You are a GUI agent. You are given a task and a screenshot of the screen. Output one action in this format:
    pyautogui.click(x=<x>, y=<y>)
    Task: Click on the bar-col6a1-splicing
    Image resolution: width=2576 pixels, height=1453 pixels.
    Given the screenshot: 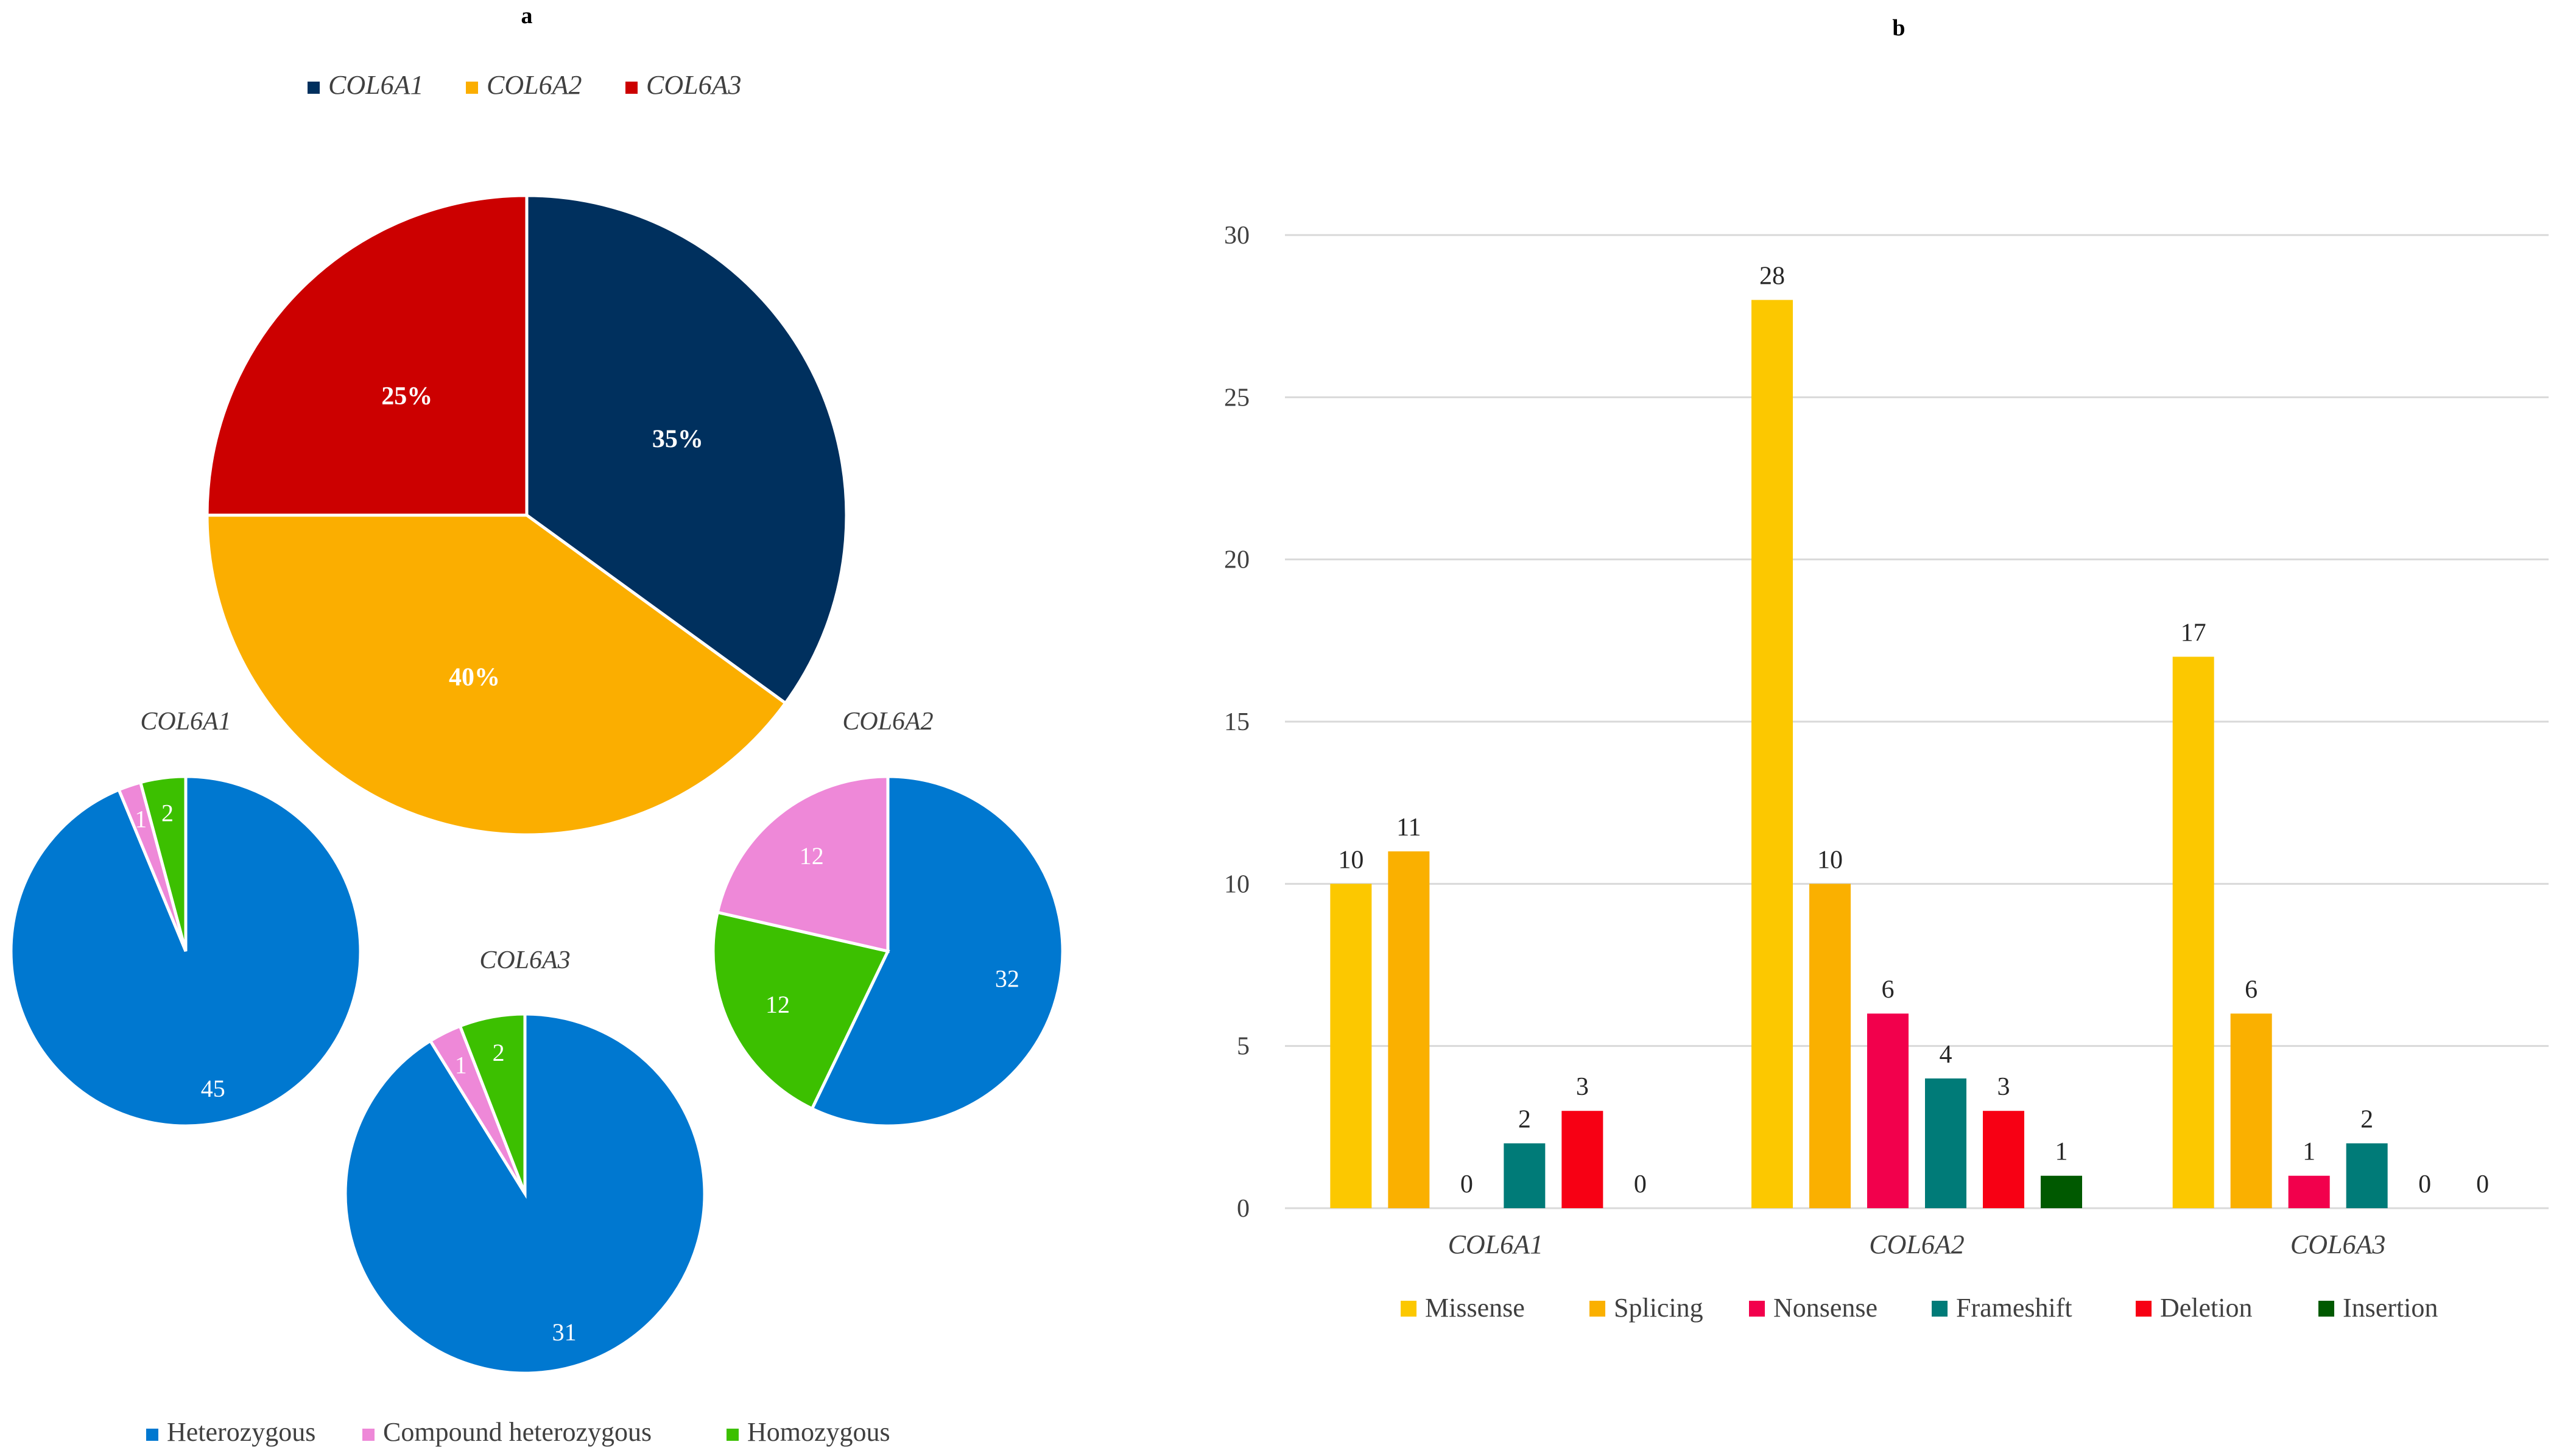 What is the action you would take?
    pyautogui.click(x=1409, y=1029)
    